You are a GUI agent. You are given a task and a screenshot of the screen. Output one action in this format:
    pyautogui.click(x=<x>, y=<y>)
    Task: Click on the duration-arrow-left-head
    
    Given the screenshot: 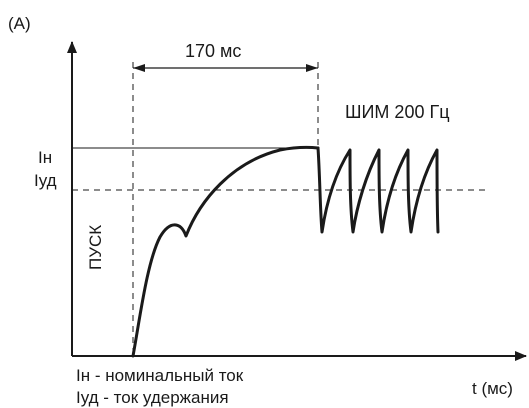 What is the action you would take?
    pyautogui.click(x=139, y=68)
    